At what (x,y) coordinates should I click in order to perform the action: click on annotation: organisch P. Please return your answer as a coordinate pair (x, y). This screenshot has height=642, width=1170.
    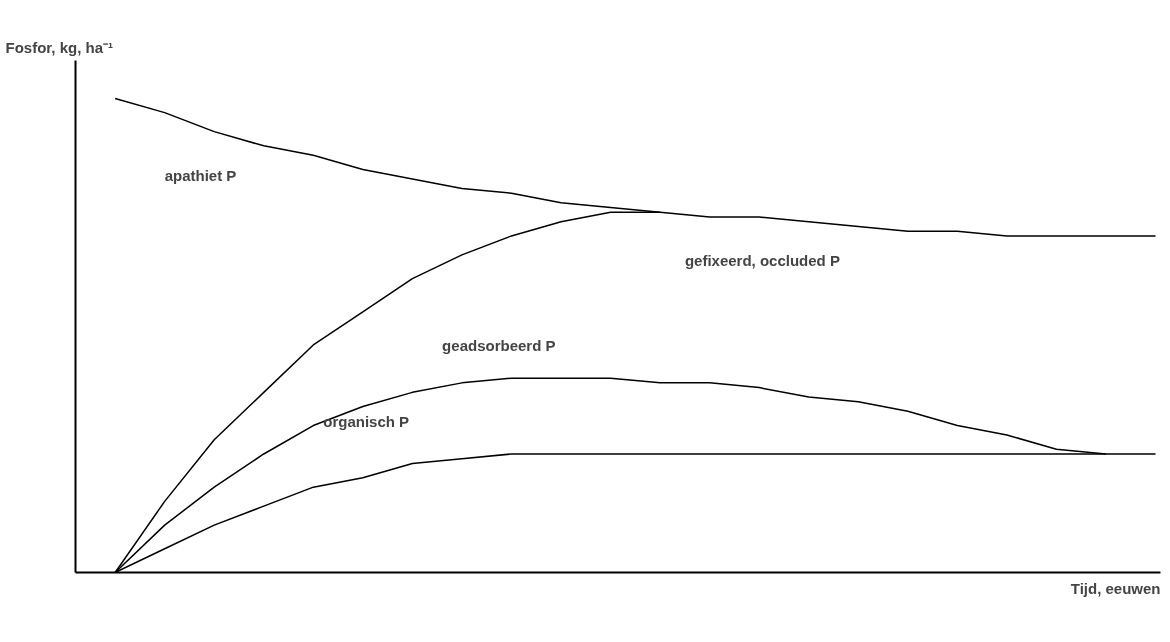
    Looking at the image, I should click on (366, 422).